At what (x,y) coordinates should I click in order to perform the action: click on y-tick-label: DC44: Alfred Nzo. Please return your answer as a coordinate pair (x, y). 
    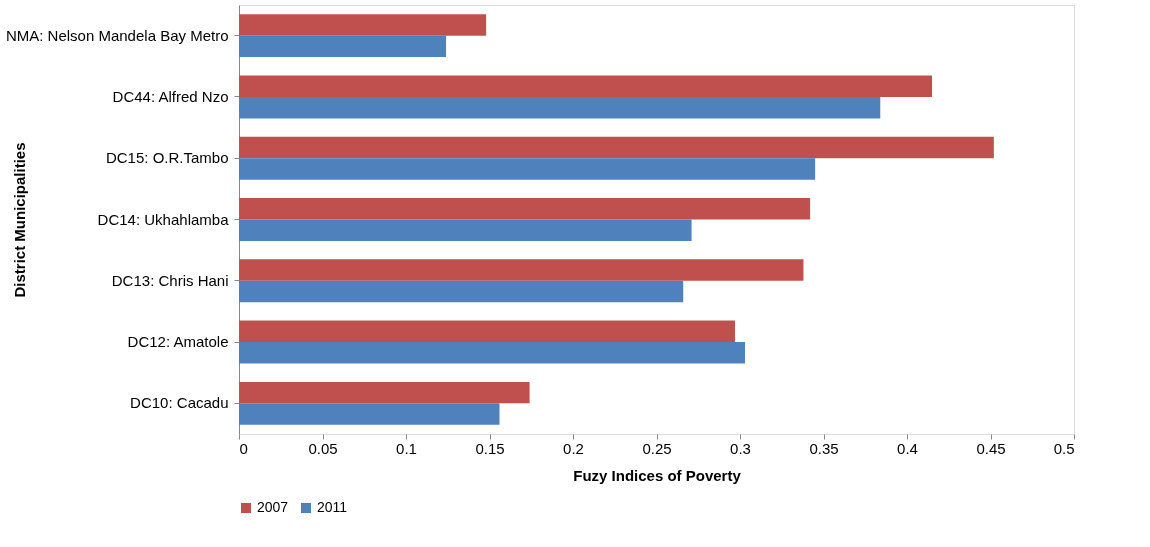
    Looking at the image, I should click on (170, 96).